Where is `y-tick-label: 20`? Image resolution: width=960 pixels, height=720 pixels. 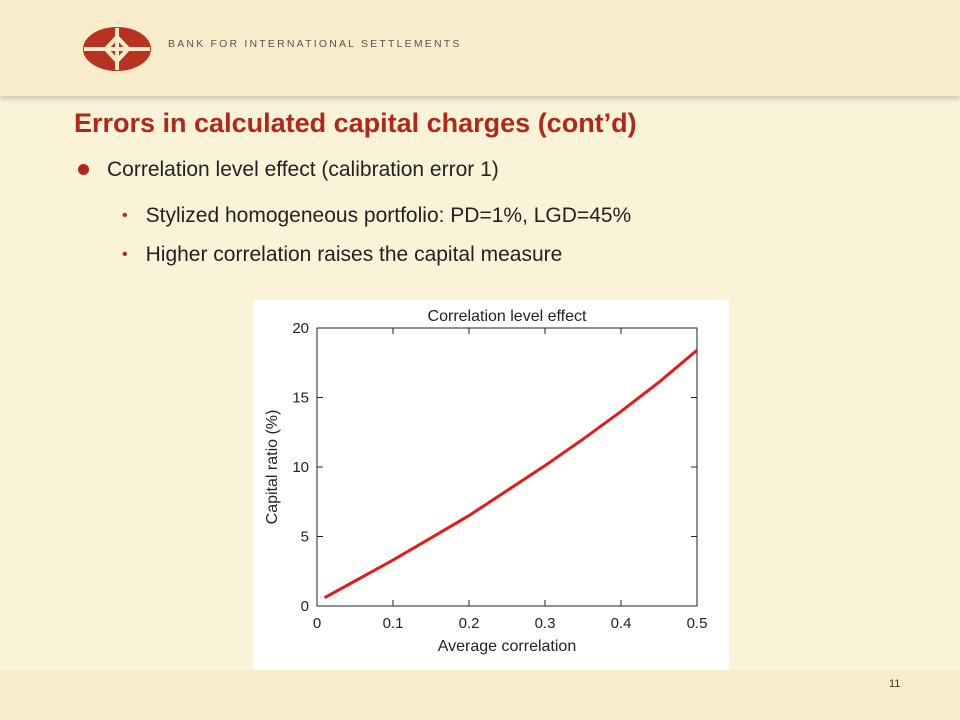 y-tick-label: 20 is located at coordinates (300, 328).